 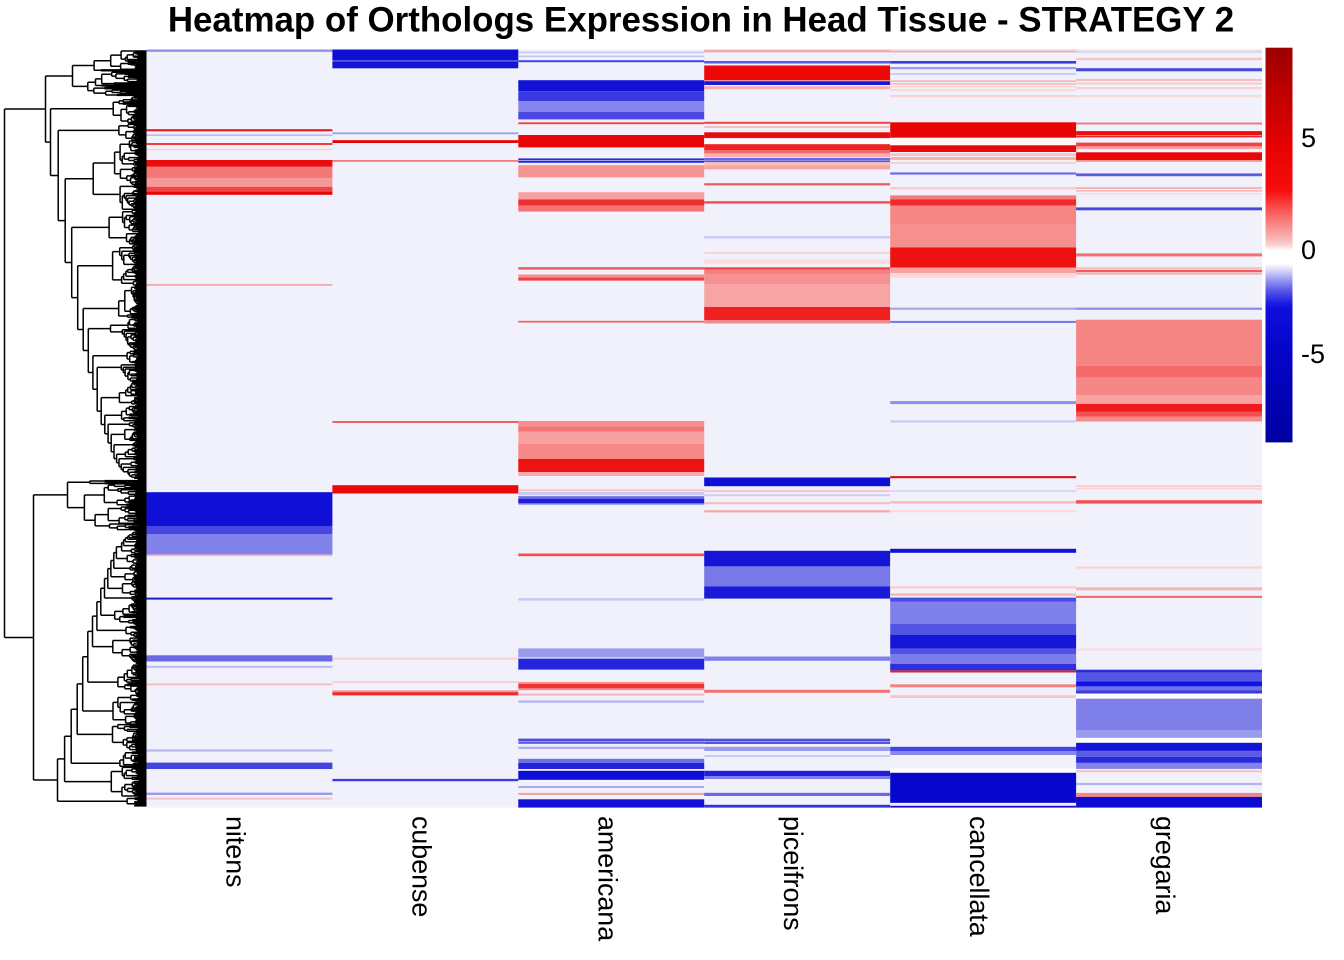 What do you see at coordinates (236, 852) in the screenshot?
I see `svg-text: nitens` at bounding box center [236, 852].